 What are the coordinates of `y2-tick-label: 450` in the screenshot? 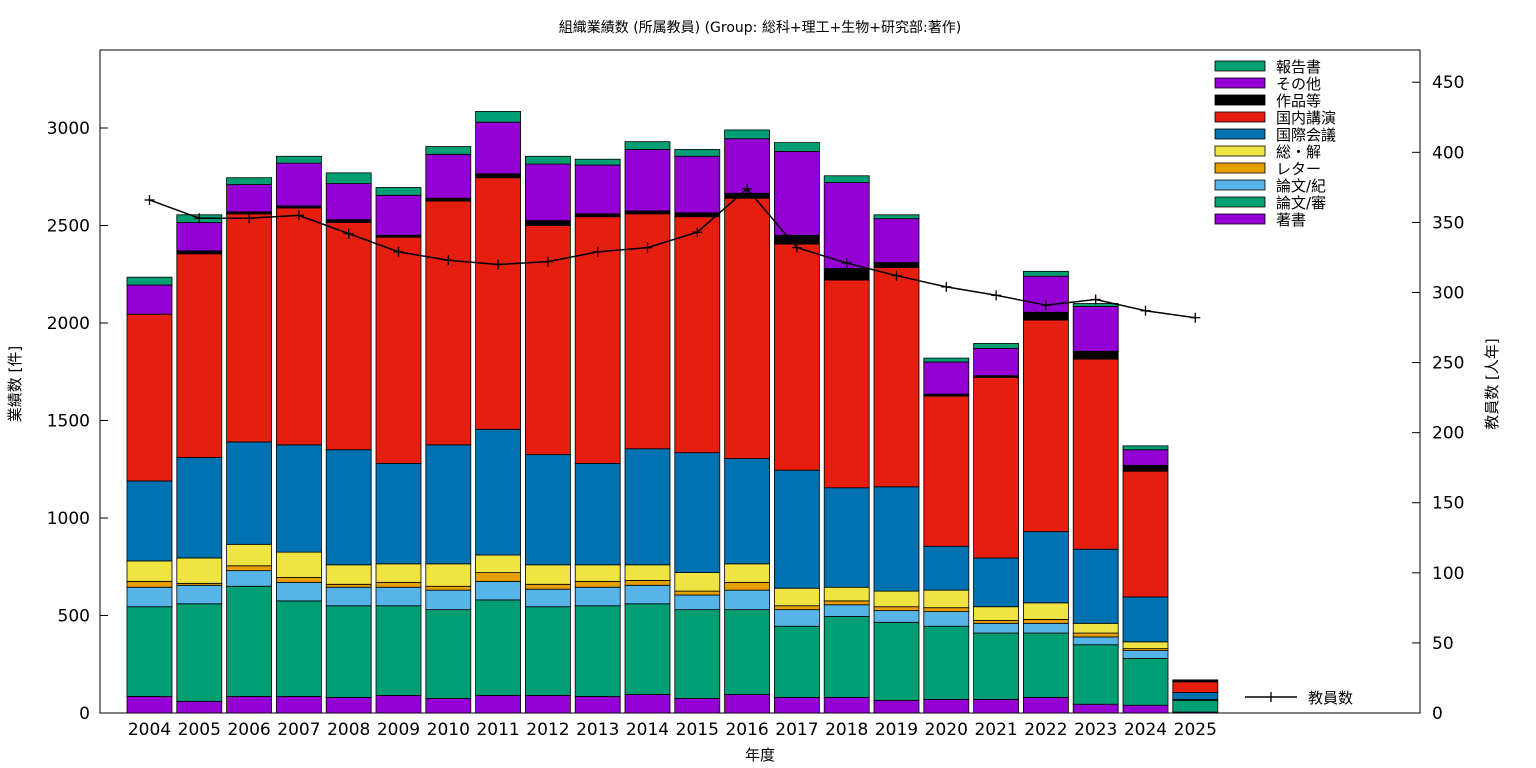 It's located at (1448, 83).